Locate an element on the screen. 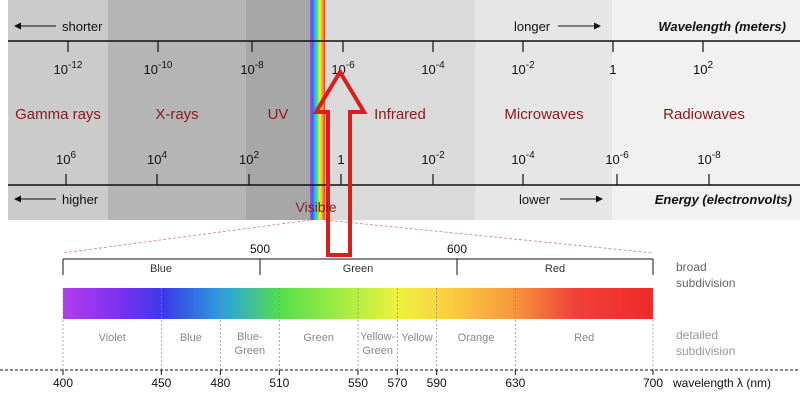 The width and height of the screenshot is (800, 401). energy-tick-label: 10⁻⁶ is located at coordinates (617, 158).